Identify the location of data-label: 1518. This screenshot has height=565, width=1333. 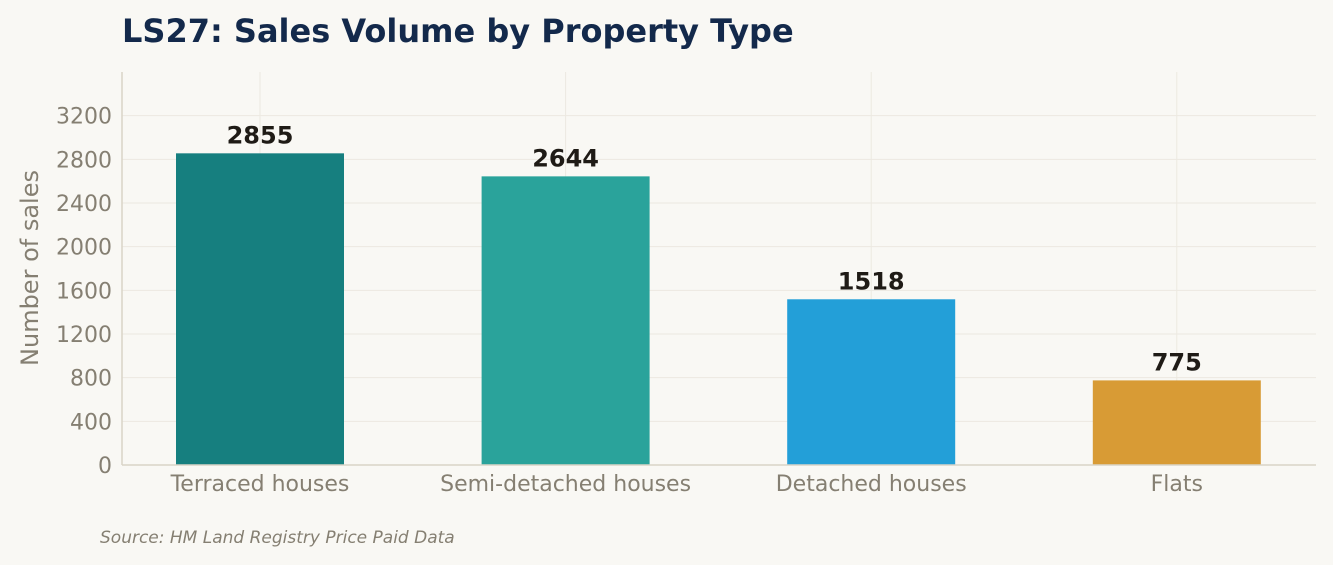
(871, 281).